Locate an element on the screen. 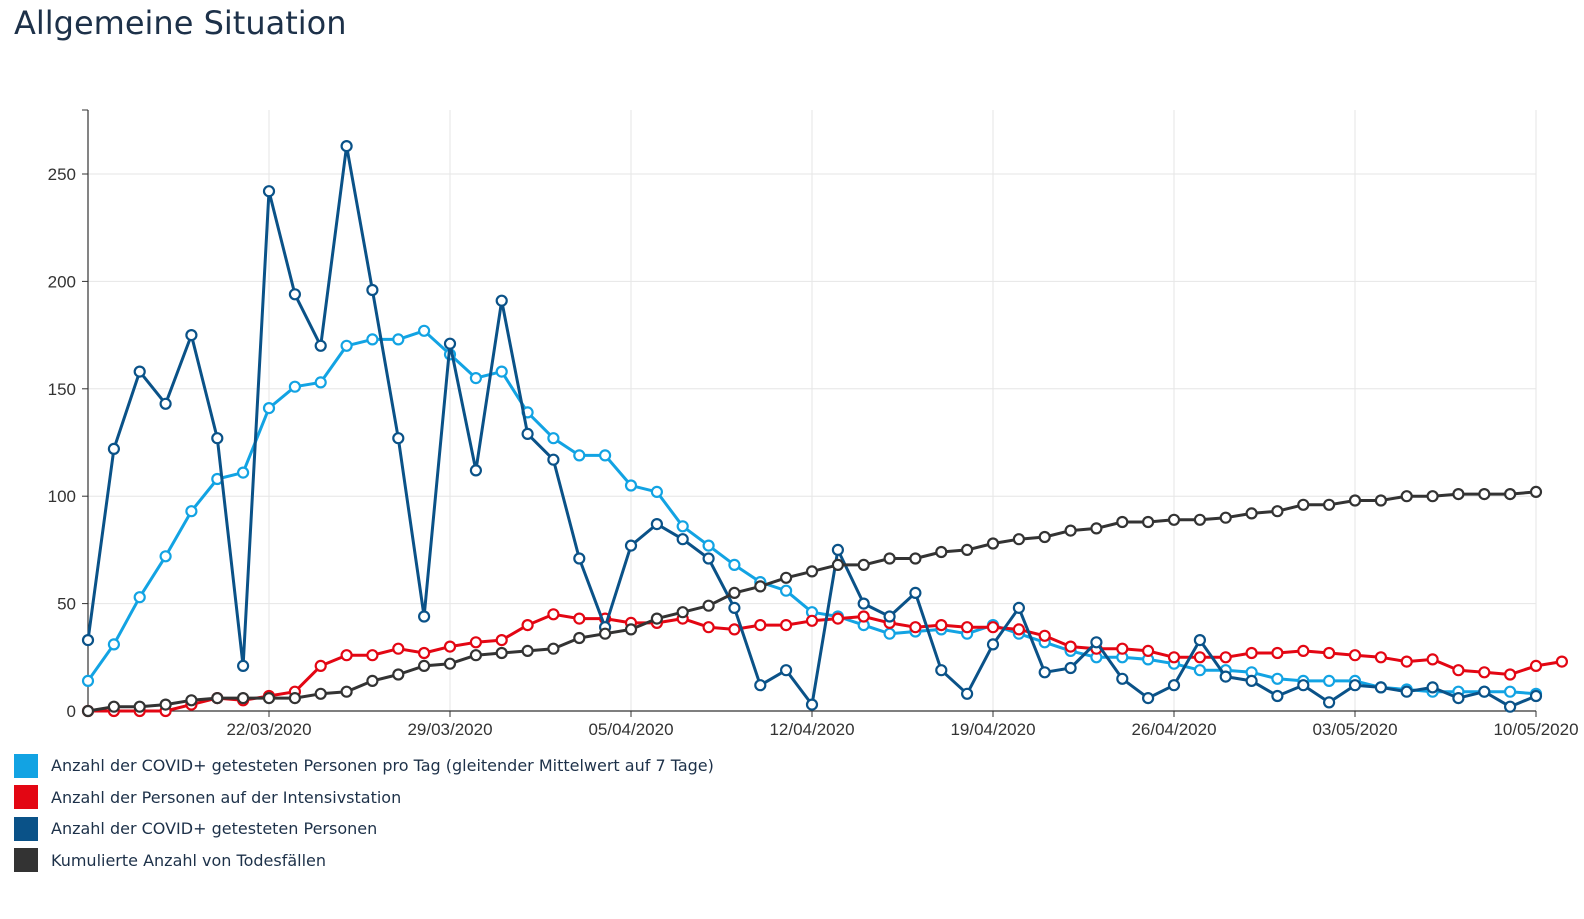 The image size is (1584, 919). x-tick-label: 10/05/2020 is located at coordinates (1535, 729).